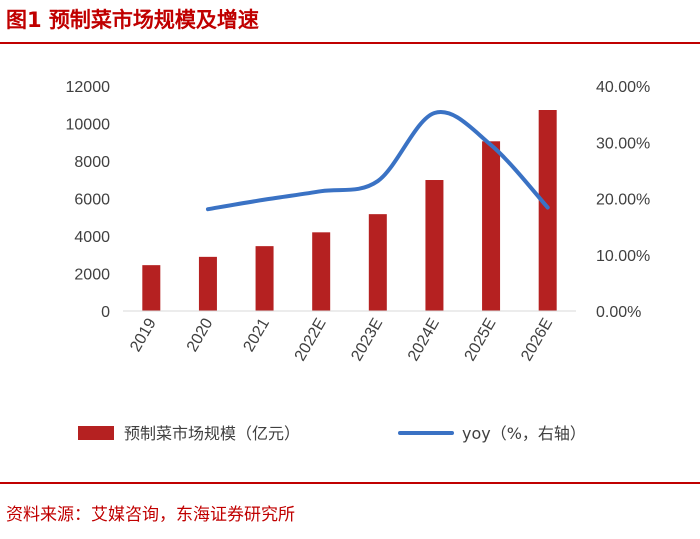 The image size is (700, 539). What do you see at coordinates (92, 162) in the screenshot?
I see `left-axis-tick-8000: 8000` at bounding box center [92, 162].